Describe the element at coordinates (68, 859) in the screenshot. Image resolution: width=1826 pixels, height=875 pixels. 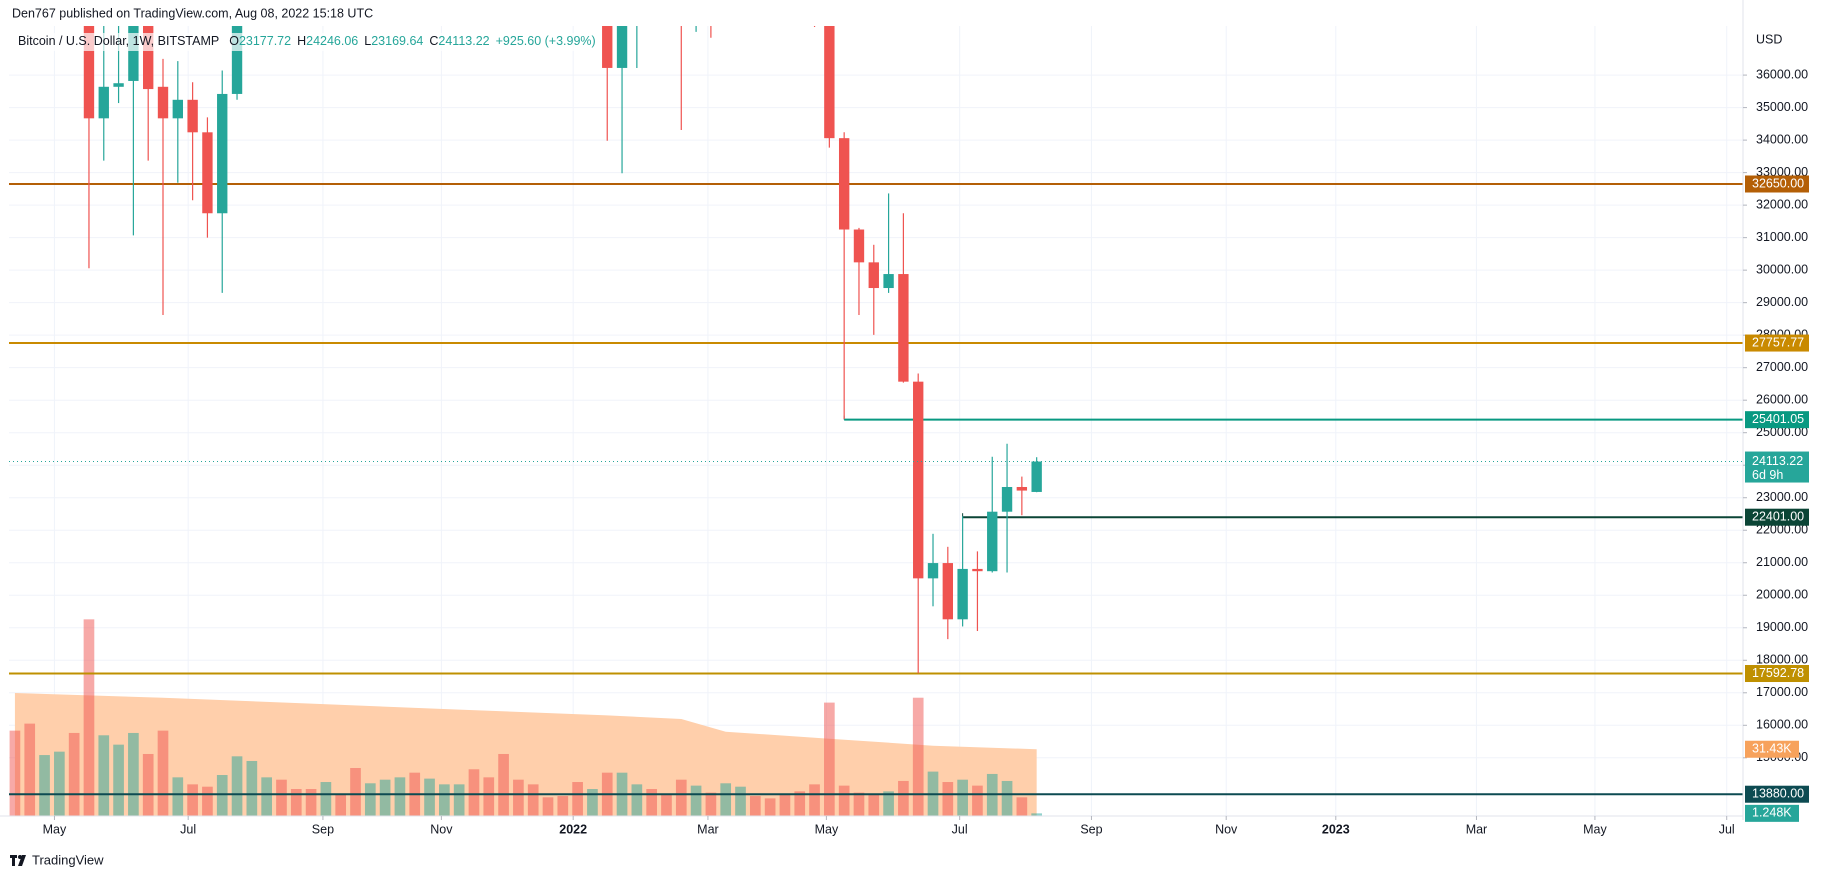
I see `footer: TradingView` at that location.